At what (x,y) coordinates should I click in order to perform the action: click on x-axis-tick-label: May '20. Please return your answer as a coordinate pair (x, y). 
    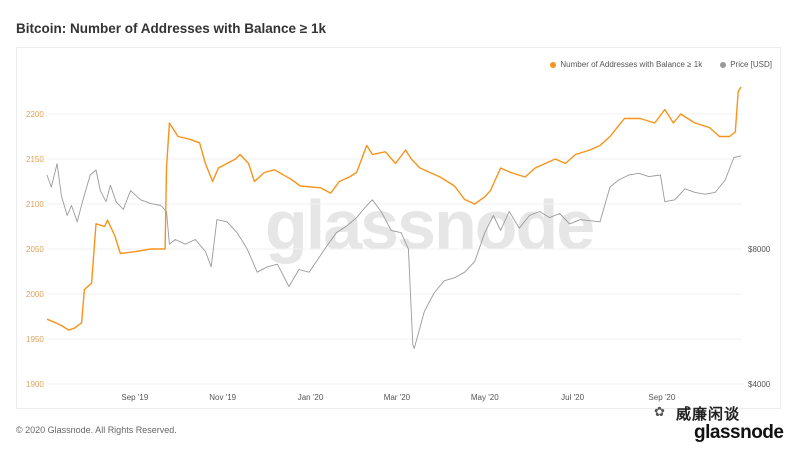
    Looking at the image, I should click on (485, 397).